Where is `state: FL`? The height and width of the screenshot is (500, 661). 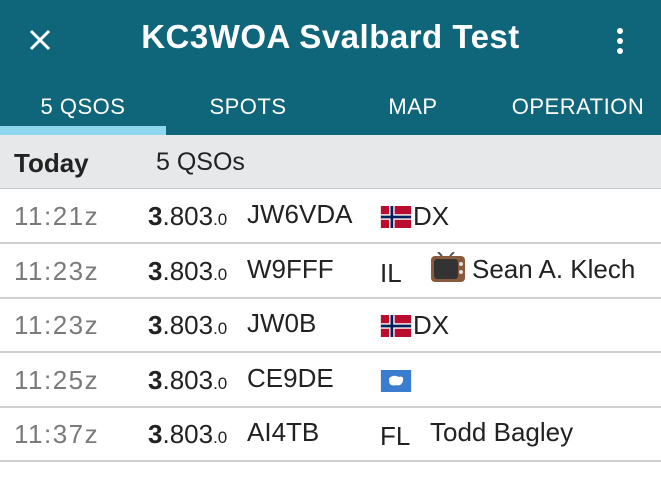
state: FL is located at coordinates (395, 436).